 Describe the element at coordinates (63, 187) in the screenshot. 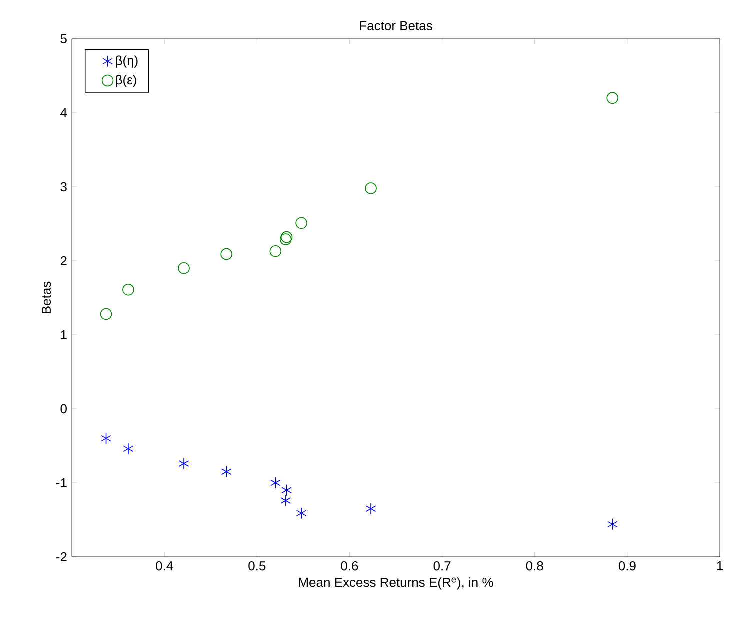

I see `y-tick-label: 3` at that location.